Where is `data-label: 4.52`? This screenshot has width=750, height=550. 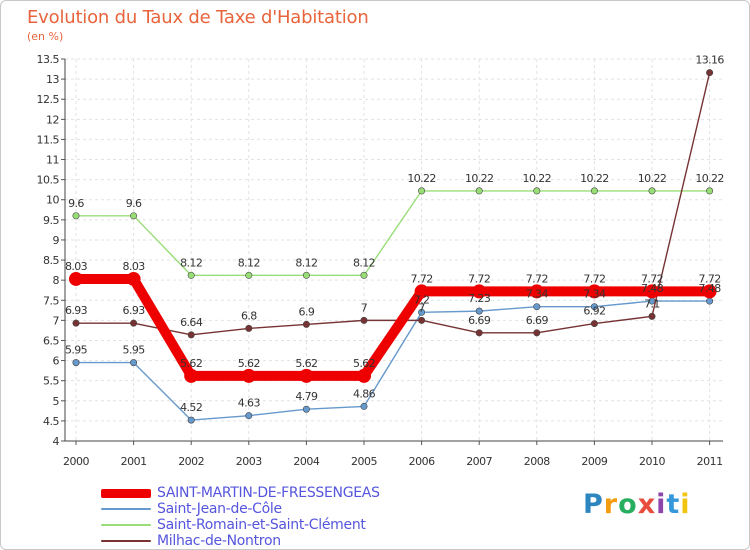 data-label: 4.52 is located at coordinates (191, 407).